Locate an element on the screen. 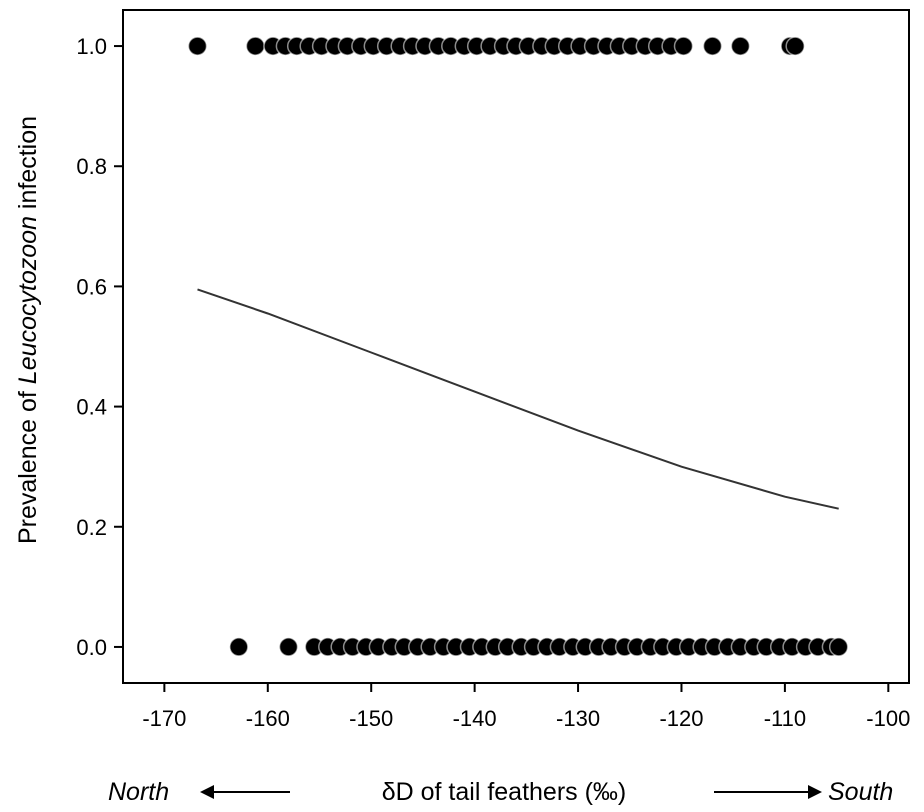  x-tick-label: -100 is located at coordinates (888, 718).